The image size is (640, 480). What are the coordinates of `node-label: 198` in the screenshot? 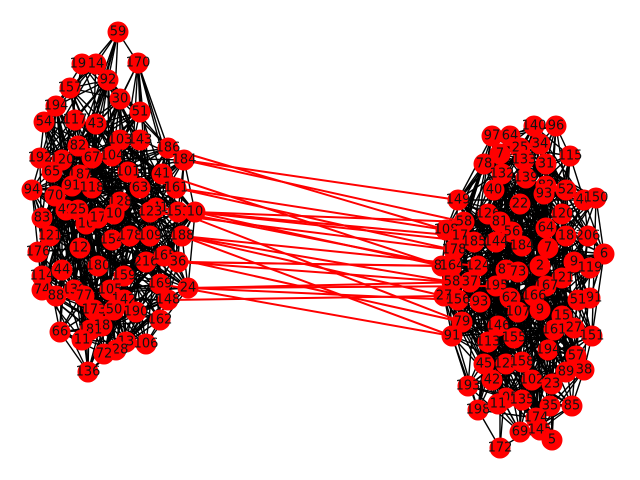 It's located at (478, 410).